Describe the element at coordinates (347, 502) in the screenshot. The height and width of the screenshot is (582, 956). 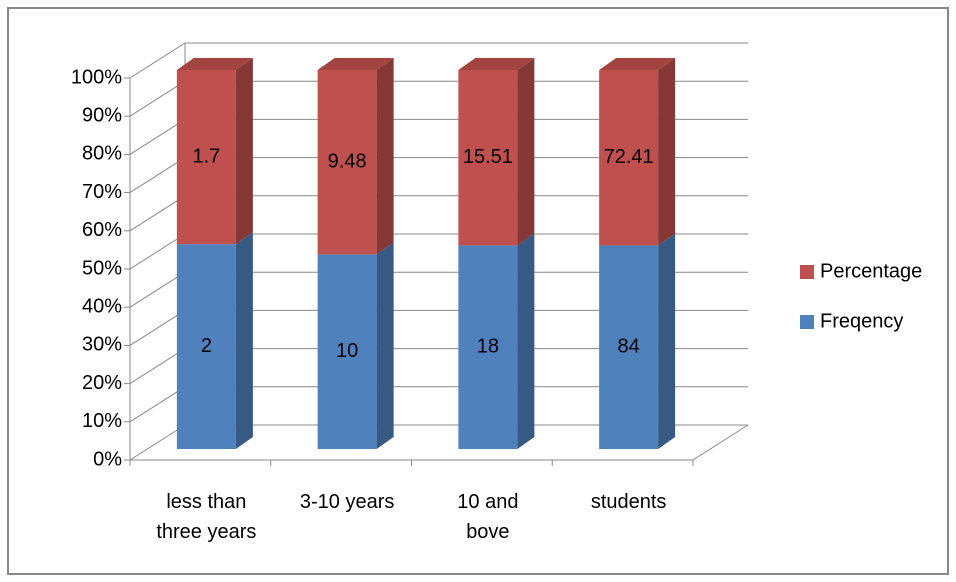
I see `x-tick-label: 3-10 years` at that location.